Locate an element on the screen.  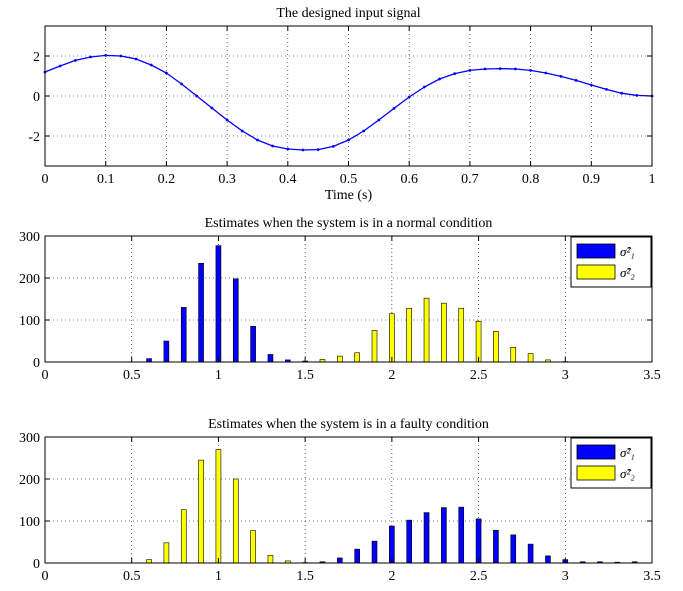
y-tick-label: -2 is located at coordinates (34, 137).